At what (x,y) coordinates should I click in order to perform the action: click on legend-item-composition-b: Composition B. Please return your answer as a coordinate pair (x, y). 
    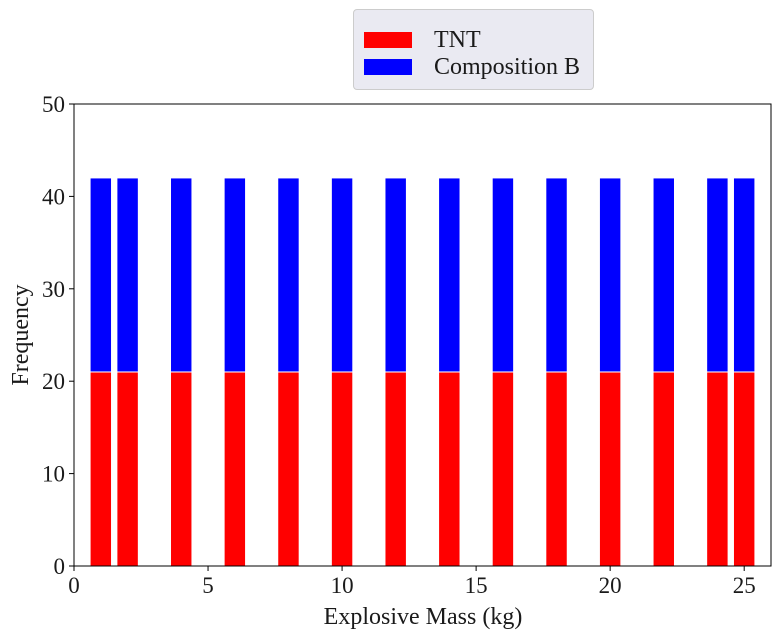
    Looking at the image, I should click on (472, 67).